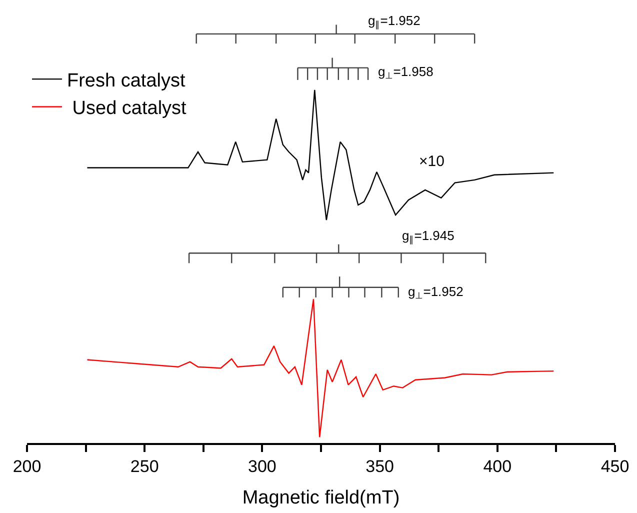 The width and height of the screenshot is (637, 513). Describe the element at coordinates (497, 466) in the screenshot. I see `x-tick-label: 400` at that location.